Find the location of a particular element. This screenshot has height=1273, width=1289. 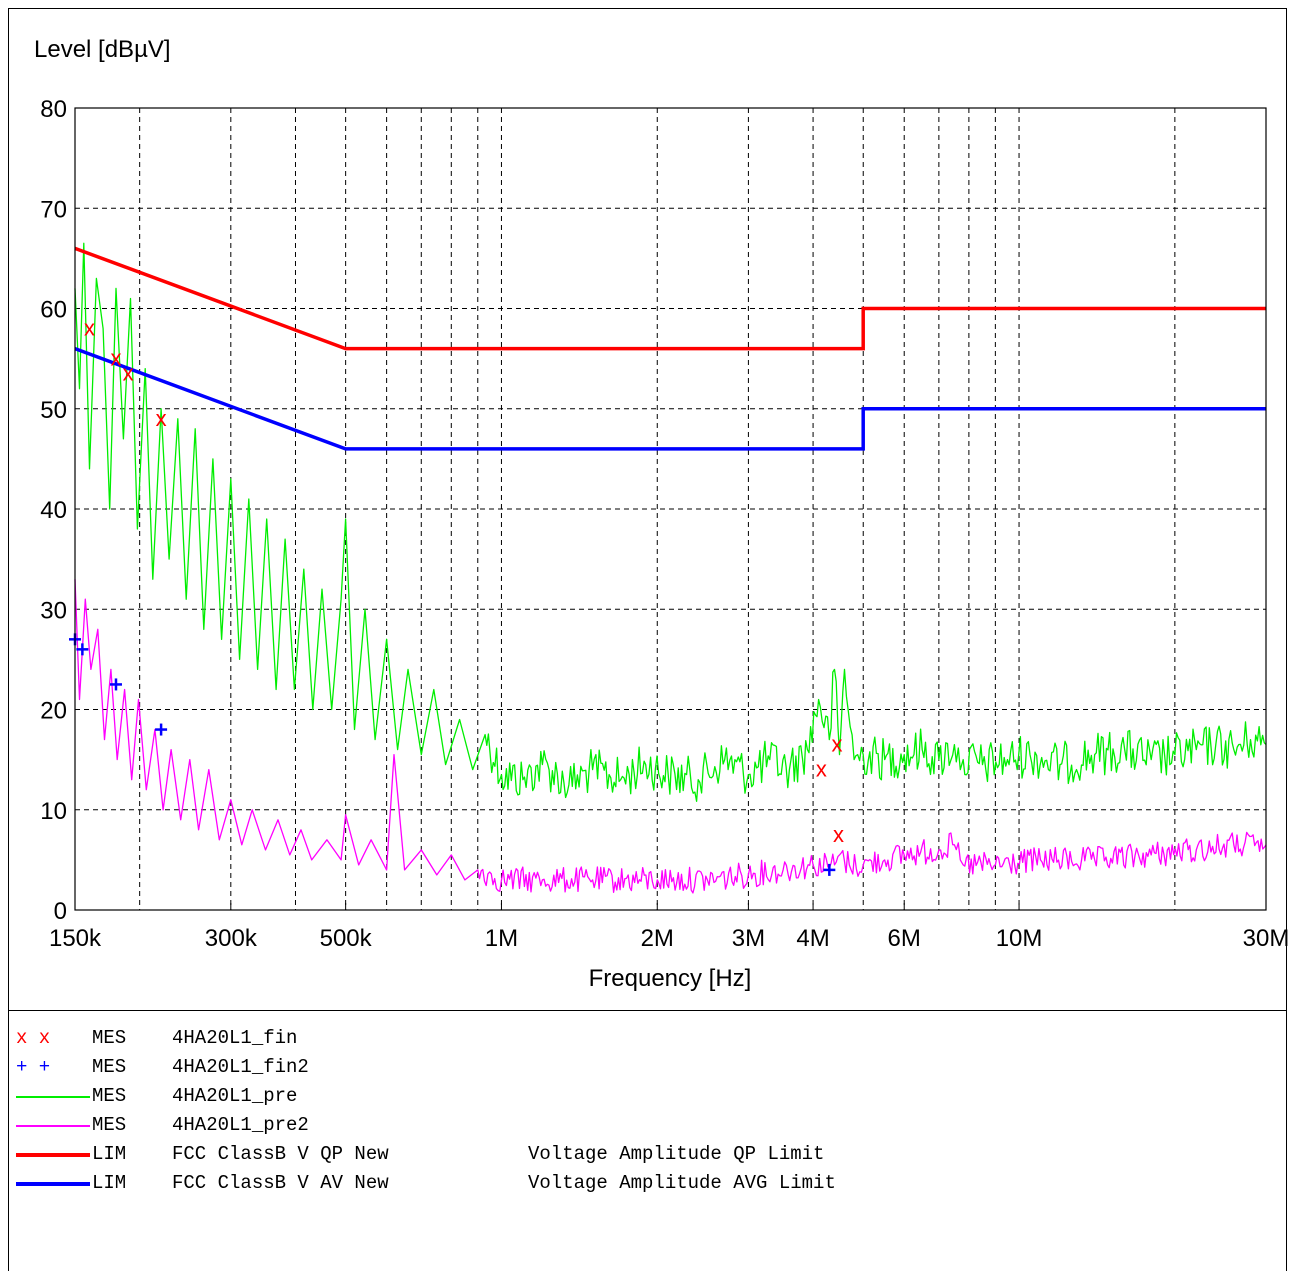

x-tick-label: 6M is located at coordinates (904, 938).